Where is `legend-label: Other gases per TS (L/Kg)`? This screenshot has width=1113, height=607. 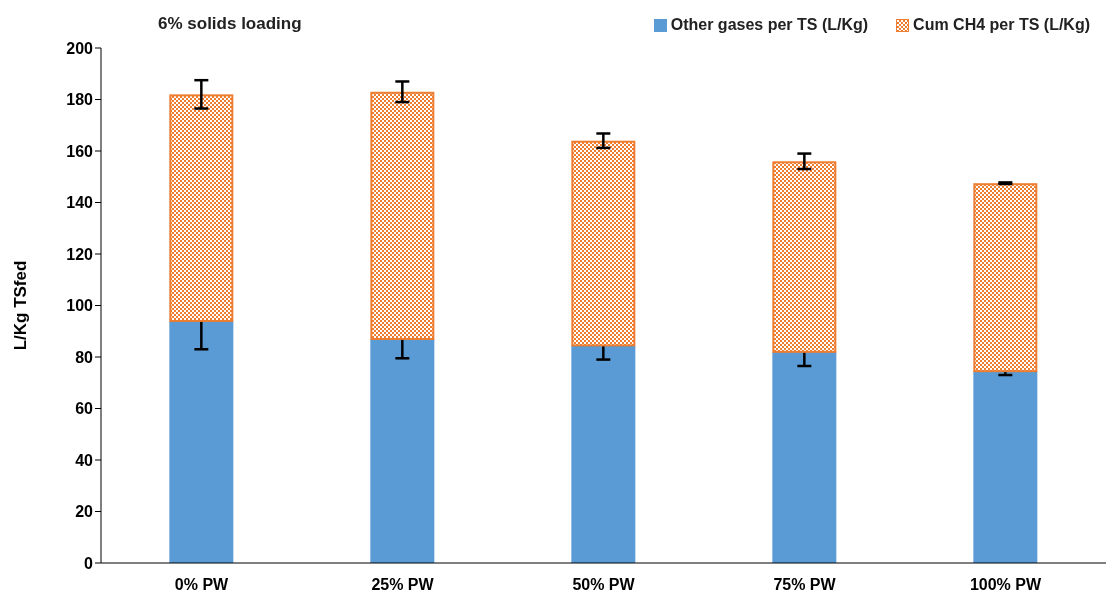
legend-label: Other gases per TS (L/Kg) is located at coordinates (769, 25).